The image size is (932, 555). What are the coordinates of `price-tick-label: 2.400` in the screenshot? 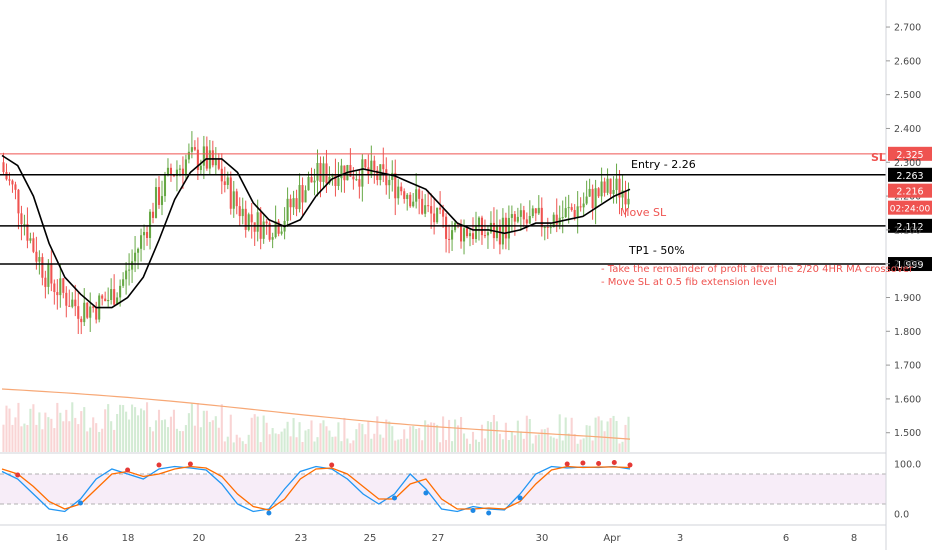 It's located at (907, 129).